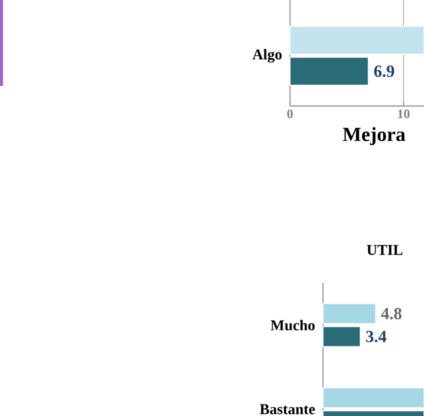  Describe the element at coordinates (287, 409) in the screenshot. I see `y-tick-label: Bastante` at that location.